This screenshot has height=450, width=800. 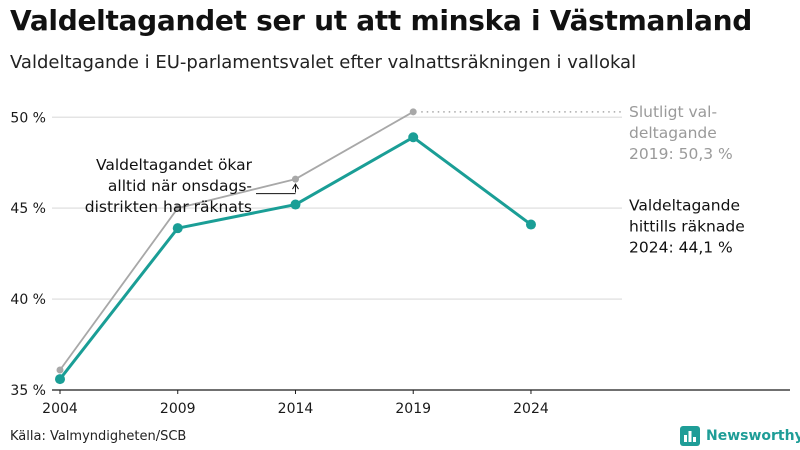 I want to click on note-annotation: Valdeltagandet ökar, so click(x=174, y=165).